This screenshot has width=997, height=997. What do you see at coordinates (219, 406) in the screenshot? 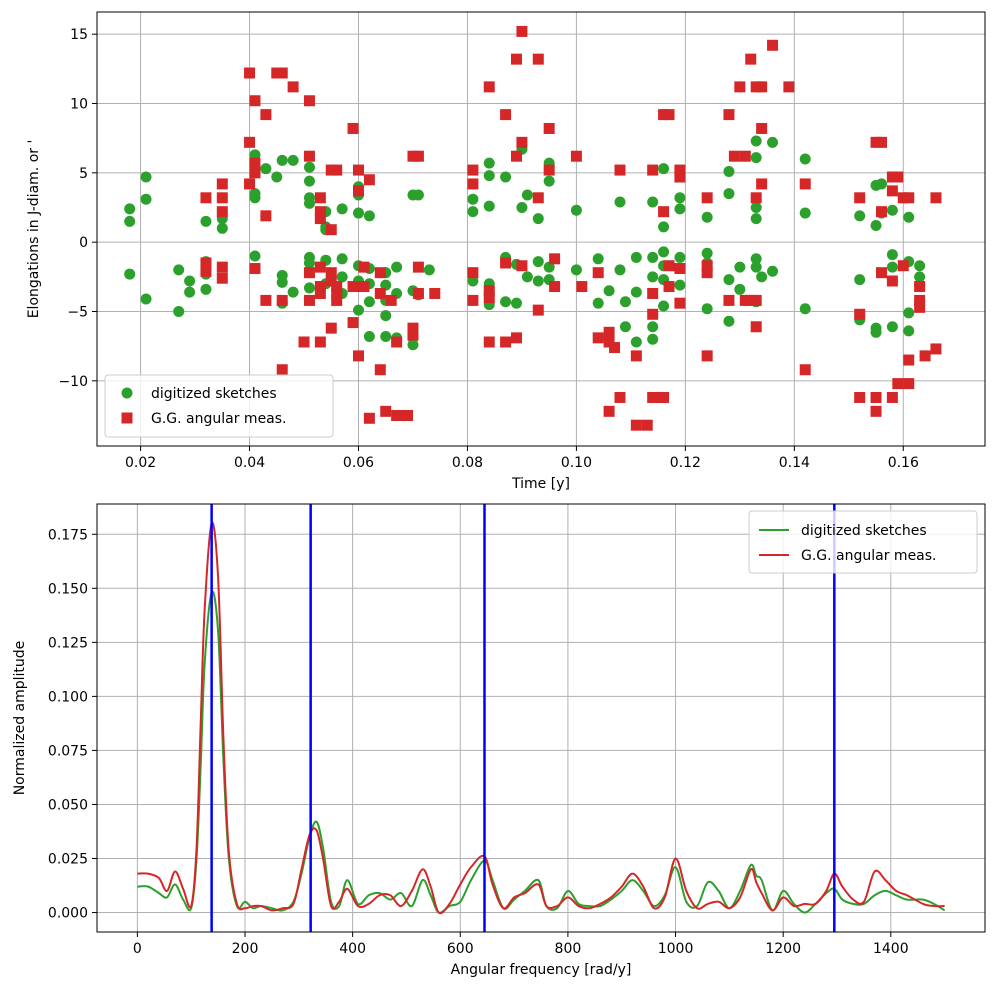
I see `scatter-legend-box` at bounding box center [219, 406].